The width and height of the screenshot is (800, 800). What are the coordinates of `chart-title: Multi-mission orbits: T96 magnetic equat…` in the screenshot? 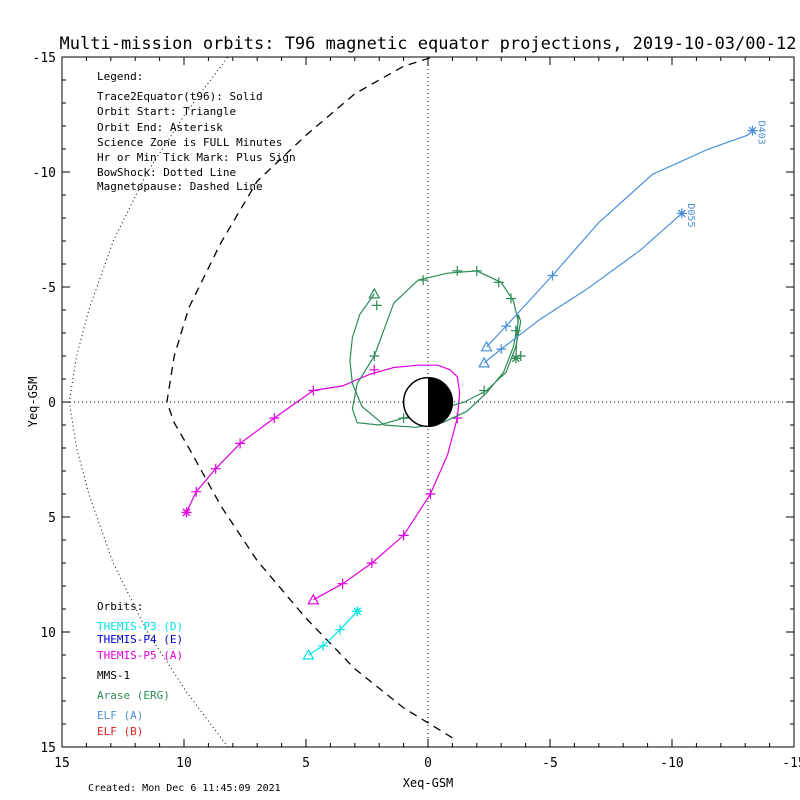 It's located at (428, 44).